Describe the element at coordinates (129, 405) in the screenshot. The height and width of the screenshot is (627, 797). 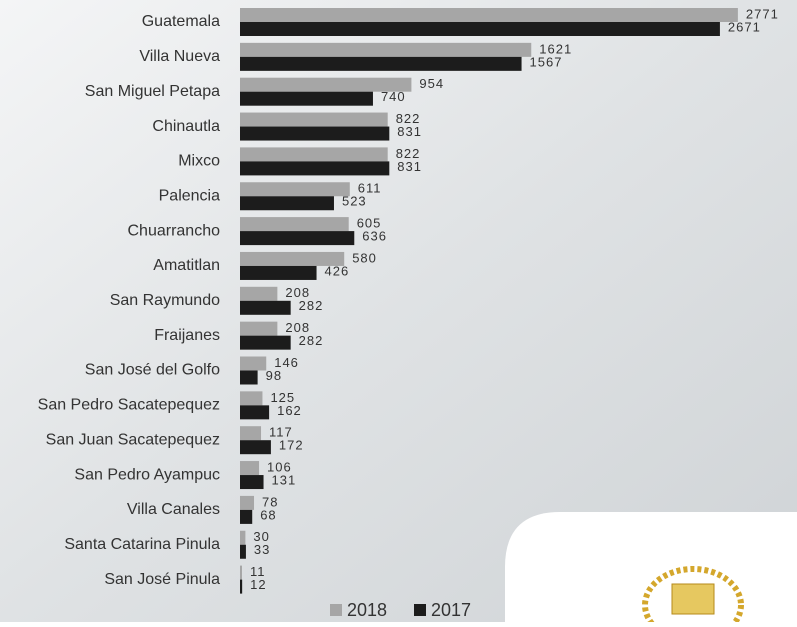
I see `category-label: San Pedro Sacatepequez` at that location.